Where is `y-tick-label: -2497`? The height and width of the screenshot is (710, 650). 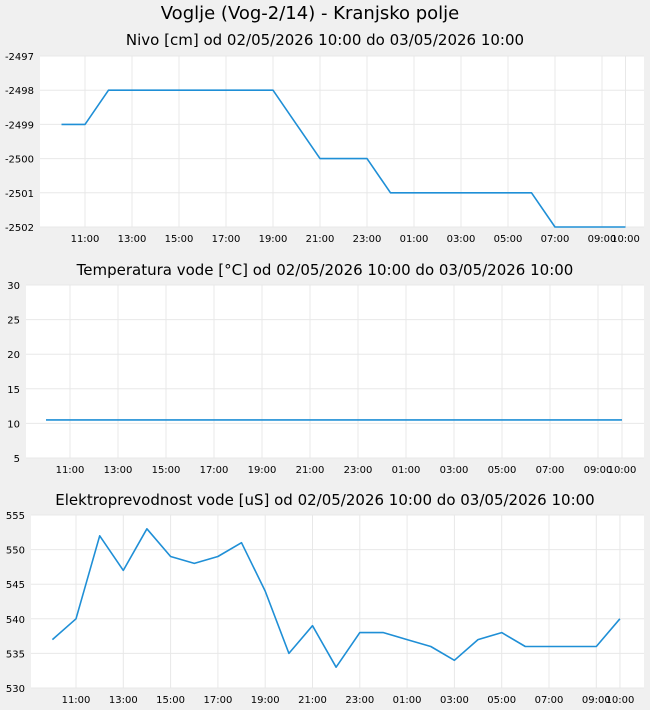
y-tick-label: -2497 is located at coordinates (19, 57).